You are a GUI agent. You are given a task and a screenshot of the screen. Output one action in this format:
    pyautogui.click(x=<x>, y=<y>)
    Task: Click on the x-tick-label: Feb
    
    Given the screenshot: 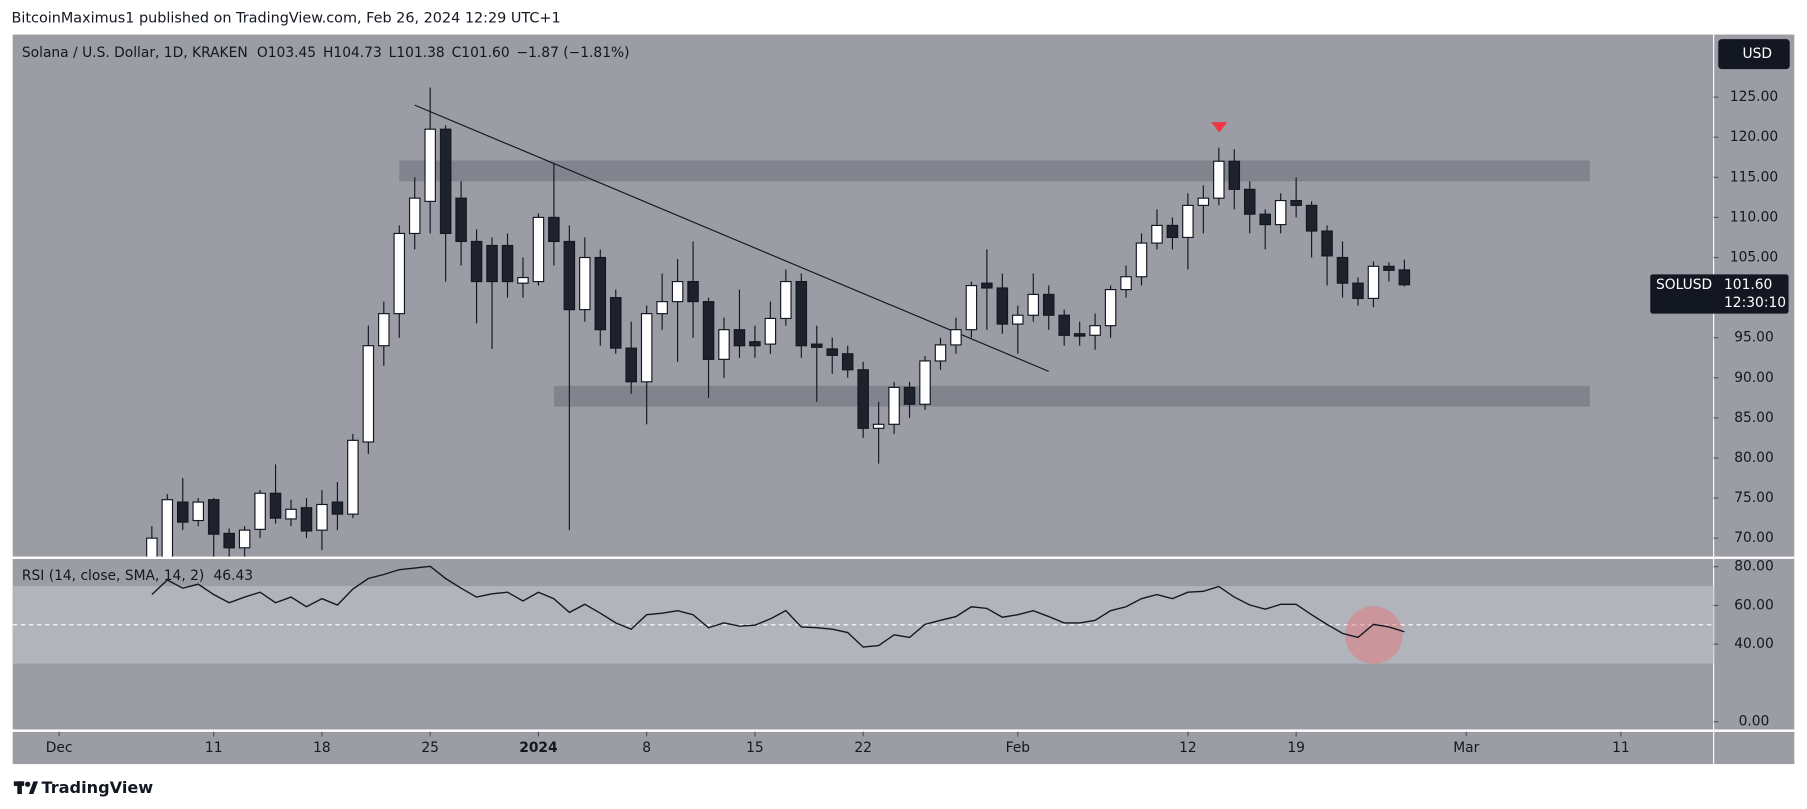 What is the action you would take?
    pyautogui.click(x=1018, y=748)
    